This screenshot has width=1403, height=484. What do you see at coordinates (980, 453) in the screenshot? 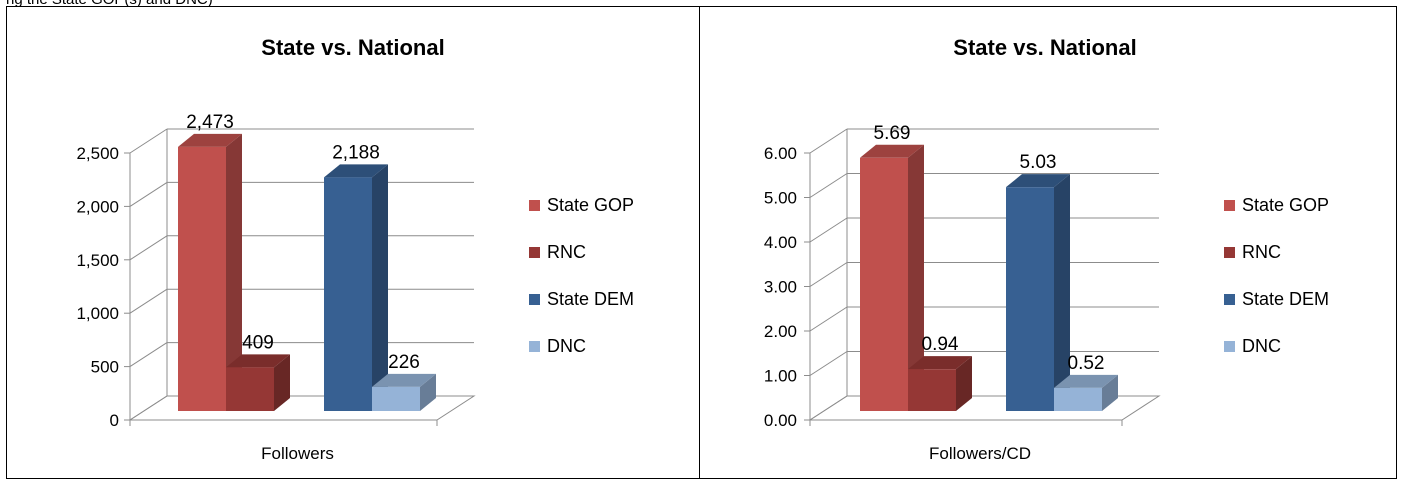
I see `category-label: Followers/CD` at bounding box center [980, 453].